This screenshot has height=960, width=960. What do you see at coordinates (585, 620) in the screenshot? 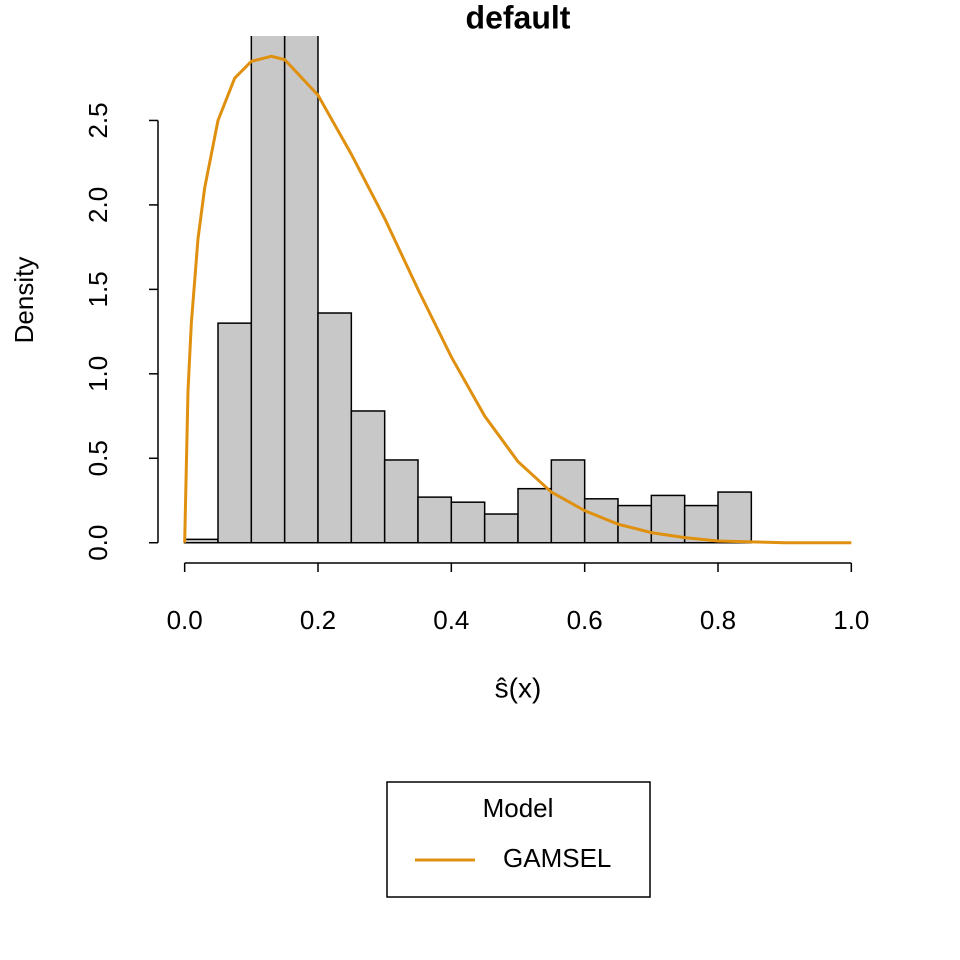
I see `x-tick-label: 0.6` at bounding box center [585, 620].